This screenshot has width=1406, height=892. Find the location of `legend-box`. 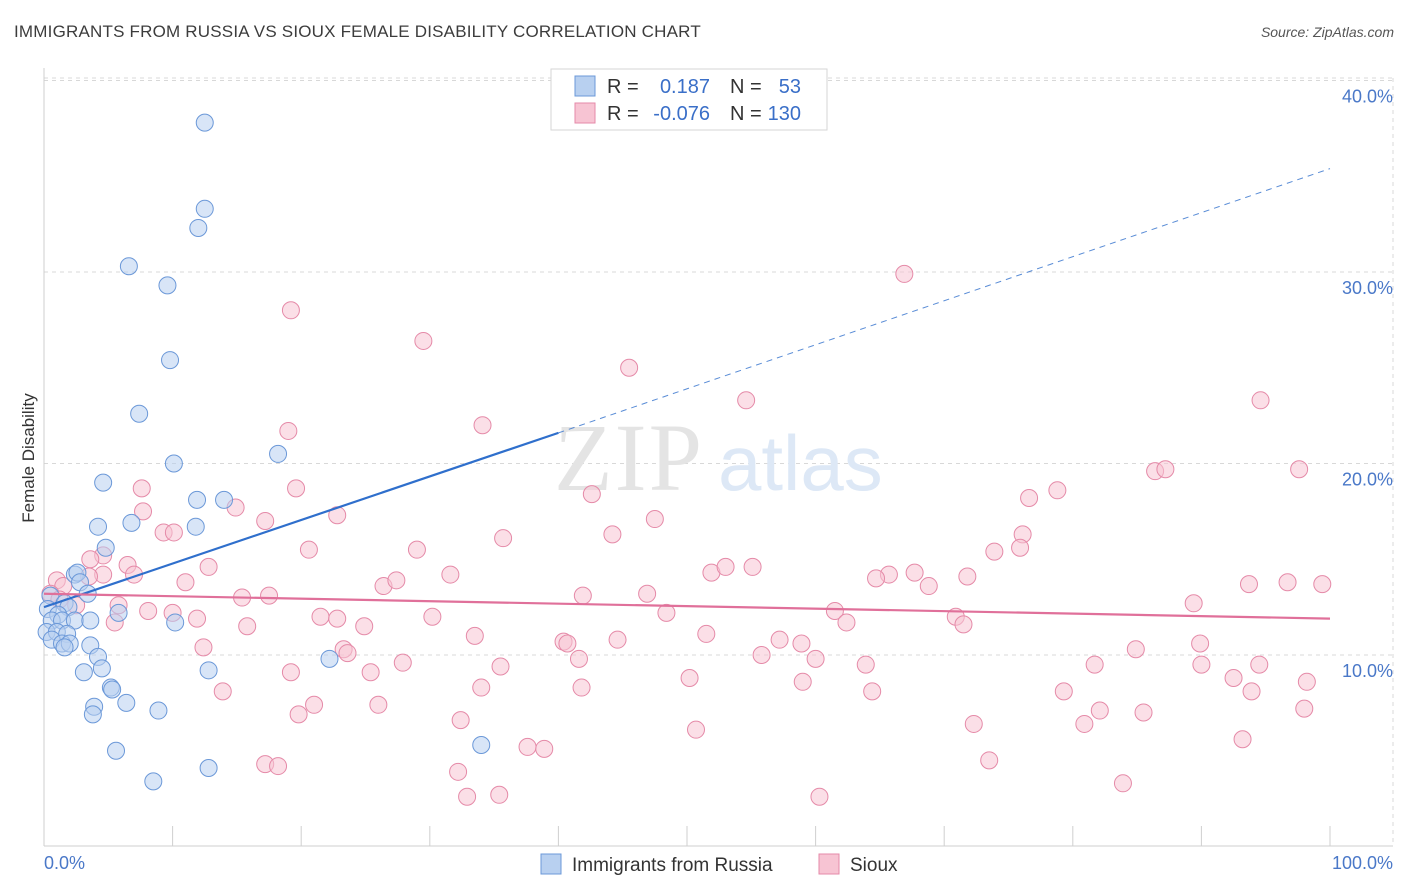

legend-box is located at coordinates (689, 99).